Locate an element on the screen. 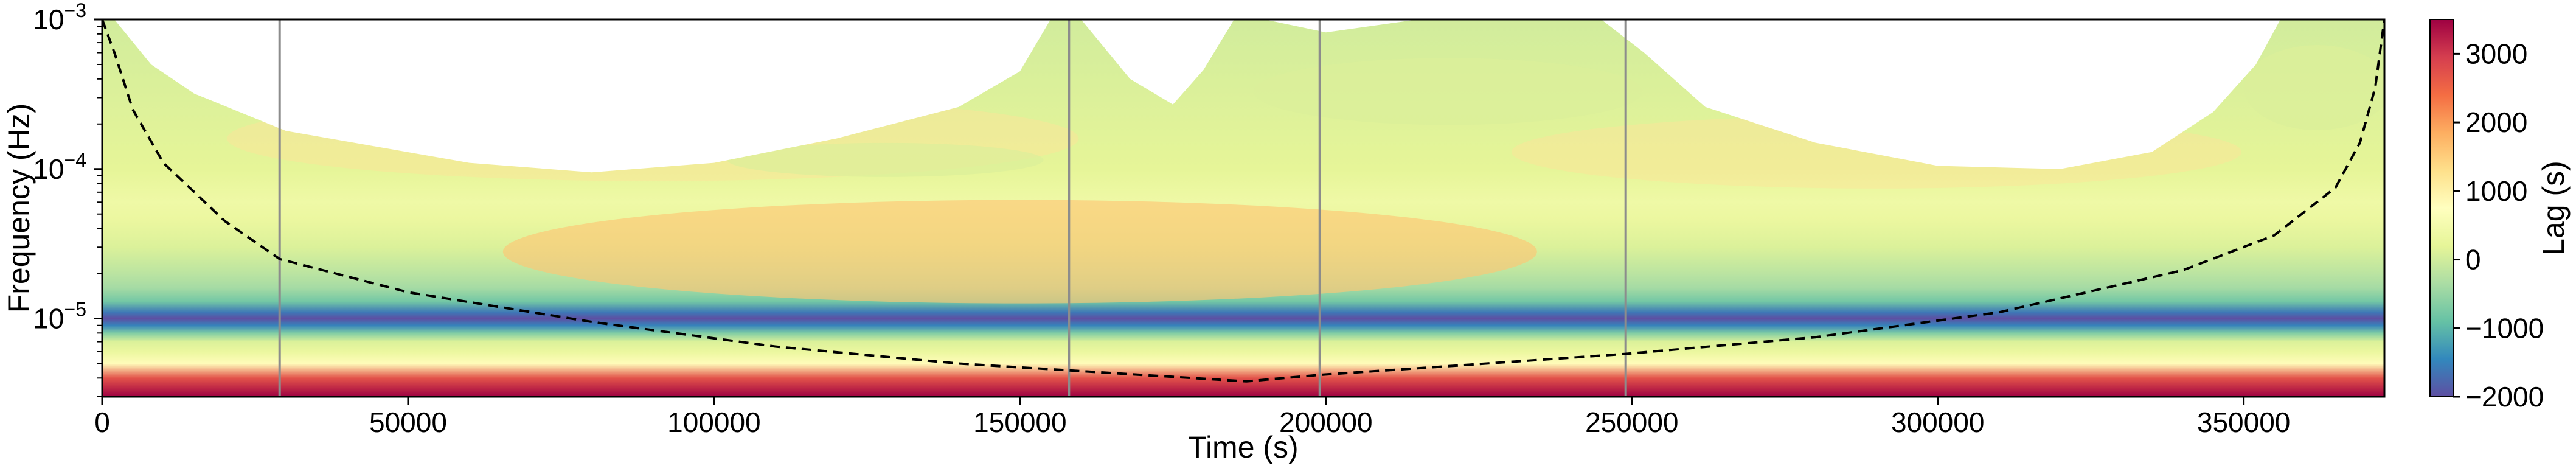 The height and width of the screenshot is (474, 2576). x-tick-label: 200000 is located at coordinates (1326, 422).